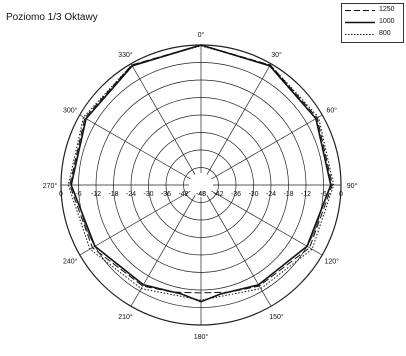 The image size is (406, 356). What do you see at coordinates (52, 17) in the screenshot?
I see `chart-title: Poziomo 1/3 Oktawy` at bounding box center [52, 17].